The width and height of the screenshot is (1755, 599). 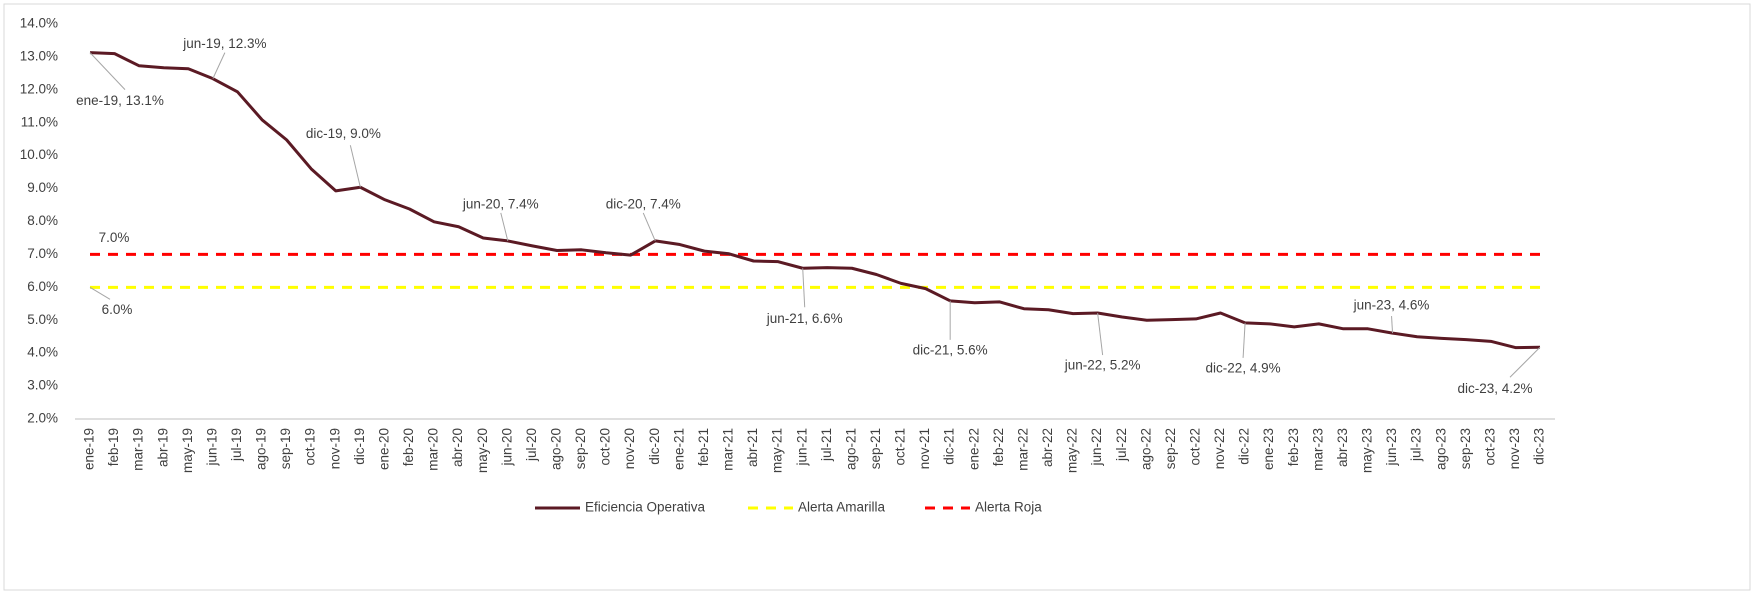 I want to click on x-tick-label: jun-23, so click(x=1391, y=447).